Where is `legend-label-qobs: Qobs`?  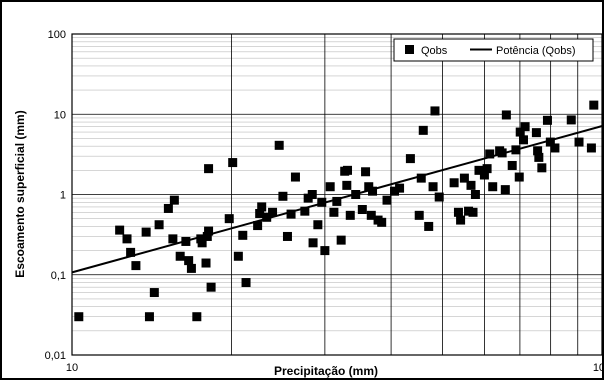
legend-label-qobs: Qobs is located at coordinates (434, 51).